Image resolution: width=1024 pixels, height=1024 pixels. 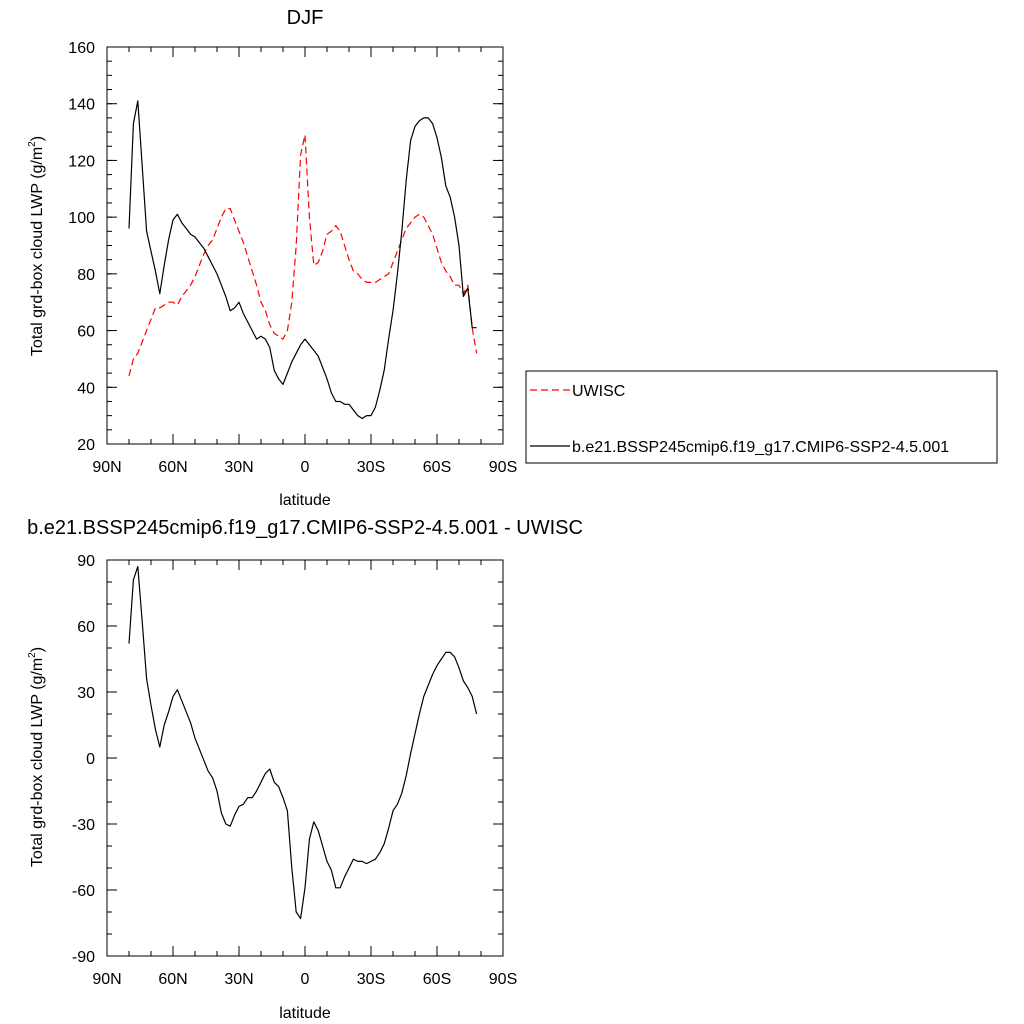 What do you see at coordinates (305, 467) in the screenshot?
I see `top-x-tick-label: 0` at bounding box center [305, 467].